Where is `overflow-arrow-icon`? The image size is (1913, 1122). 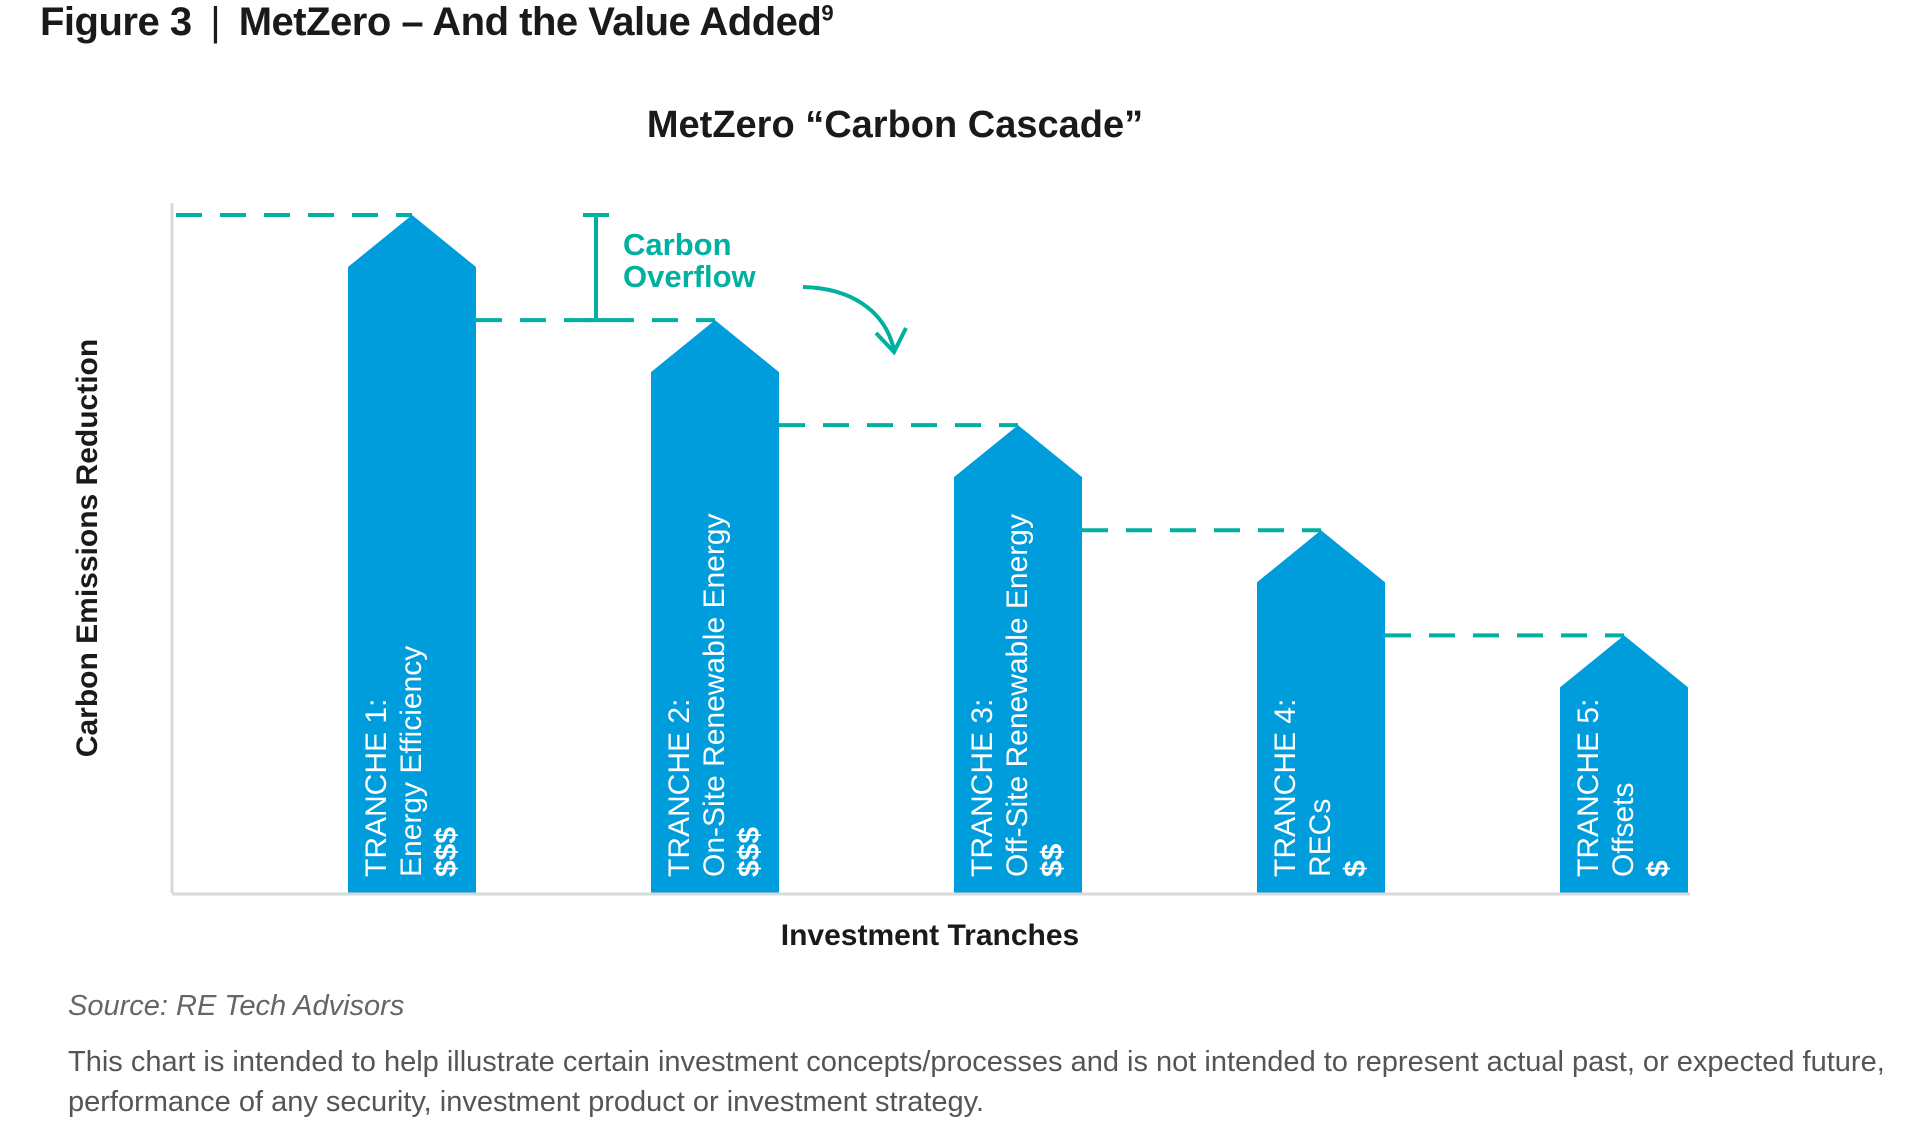 overflow-arrow-icon is located at coordinates (849, 318).